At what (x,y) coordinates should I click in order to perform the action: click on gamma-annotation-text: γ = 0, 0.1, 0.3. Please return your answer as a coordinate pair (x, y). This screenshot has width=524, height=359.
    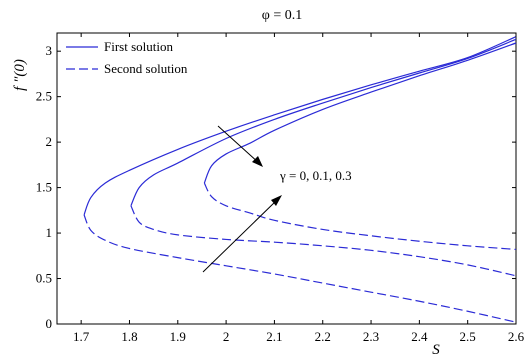
    Looking at the image, I should click on (315, 175).